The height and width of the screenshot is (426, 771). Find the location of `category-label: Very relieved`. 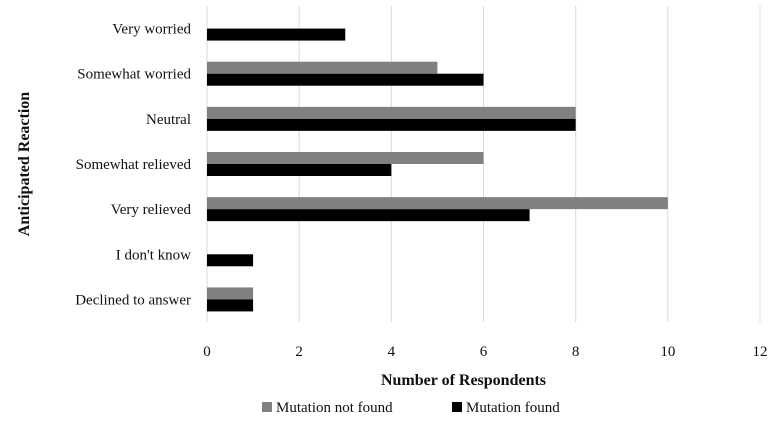

category-label: Very relieved is located at coordinates (151, 210).